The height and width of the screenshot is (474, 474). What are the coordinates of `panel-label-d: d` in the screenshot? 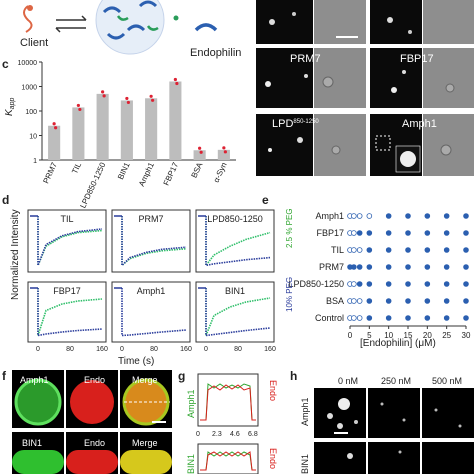 It's located at (5, 200).